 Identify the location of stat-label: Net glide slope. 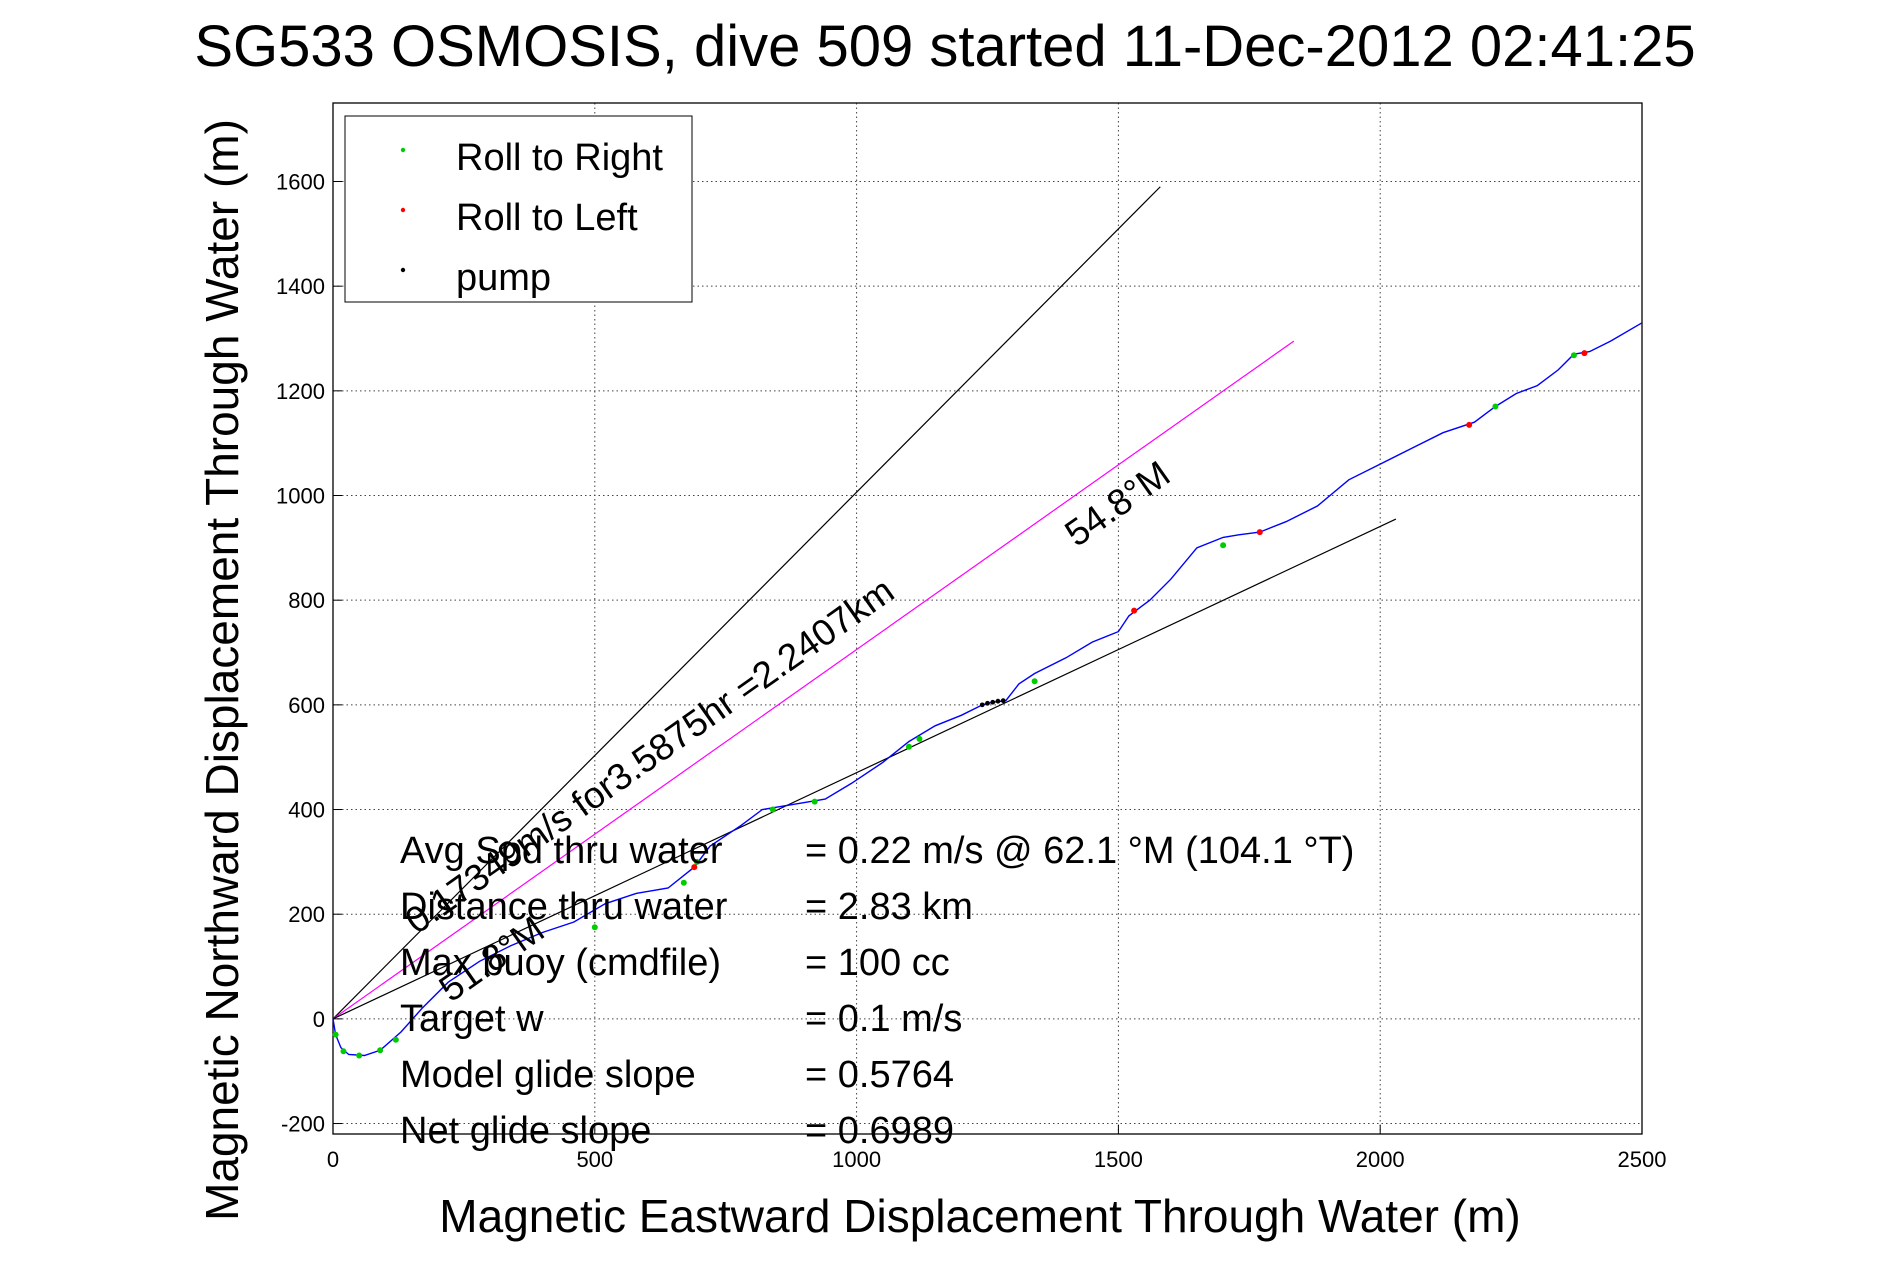
(525, 1131).